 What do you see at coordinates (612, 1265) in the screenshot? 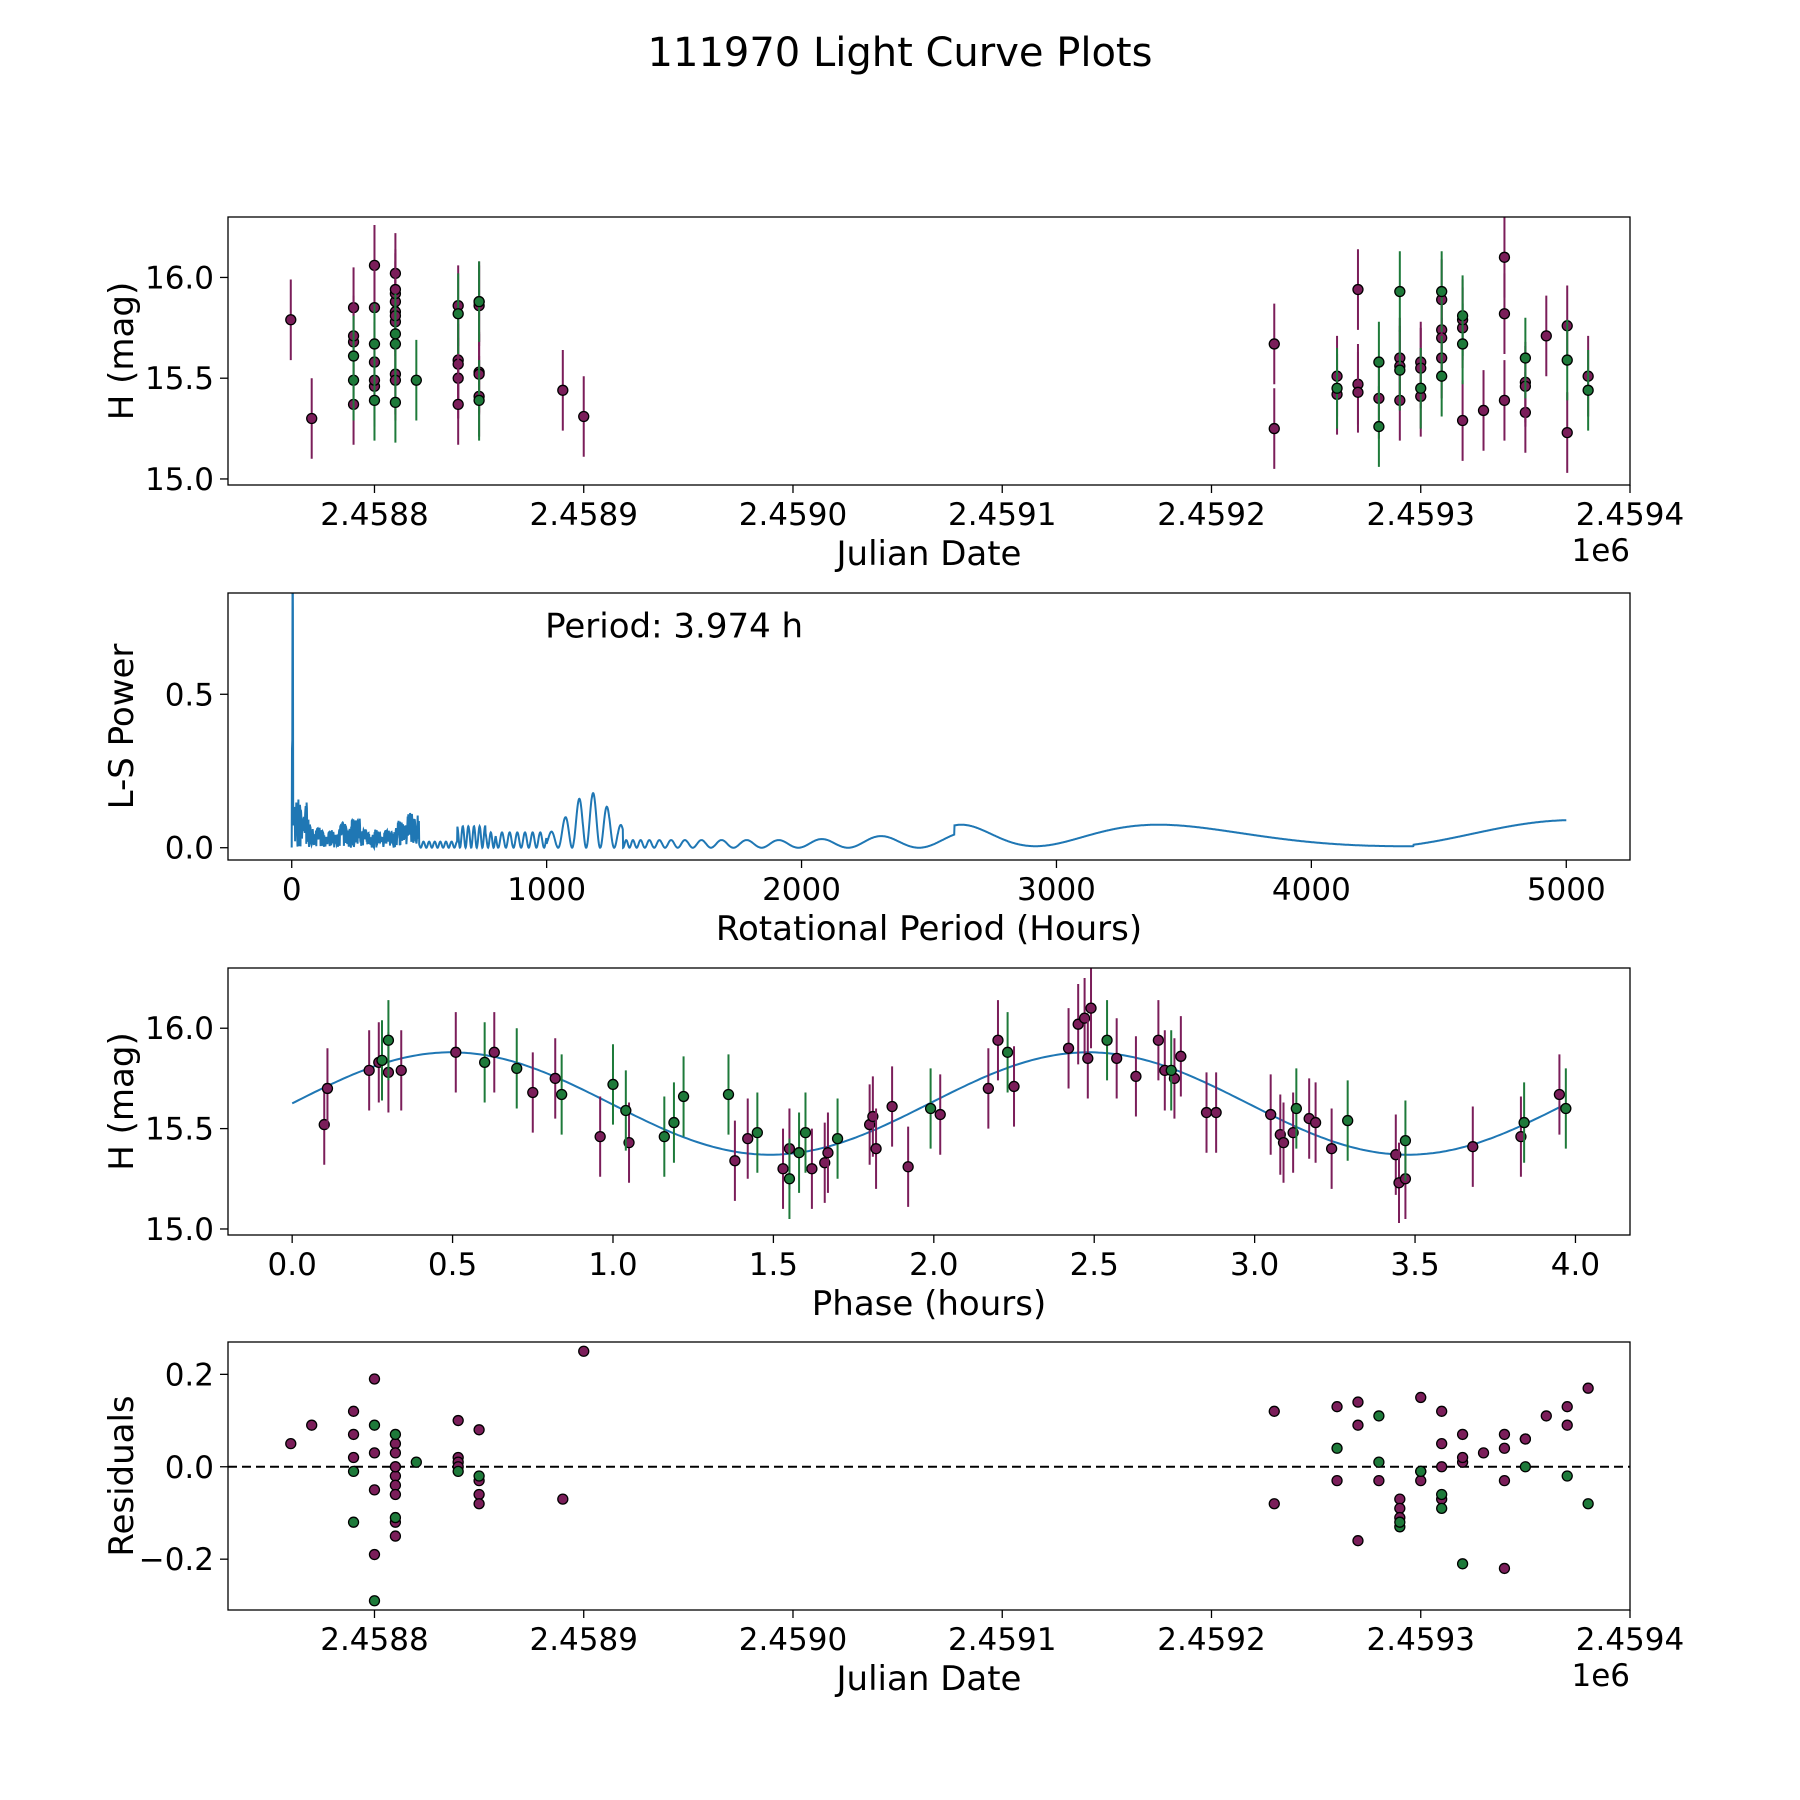
I see `x-tick-label: 1.0` at bounding box center [612, 1265].